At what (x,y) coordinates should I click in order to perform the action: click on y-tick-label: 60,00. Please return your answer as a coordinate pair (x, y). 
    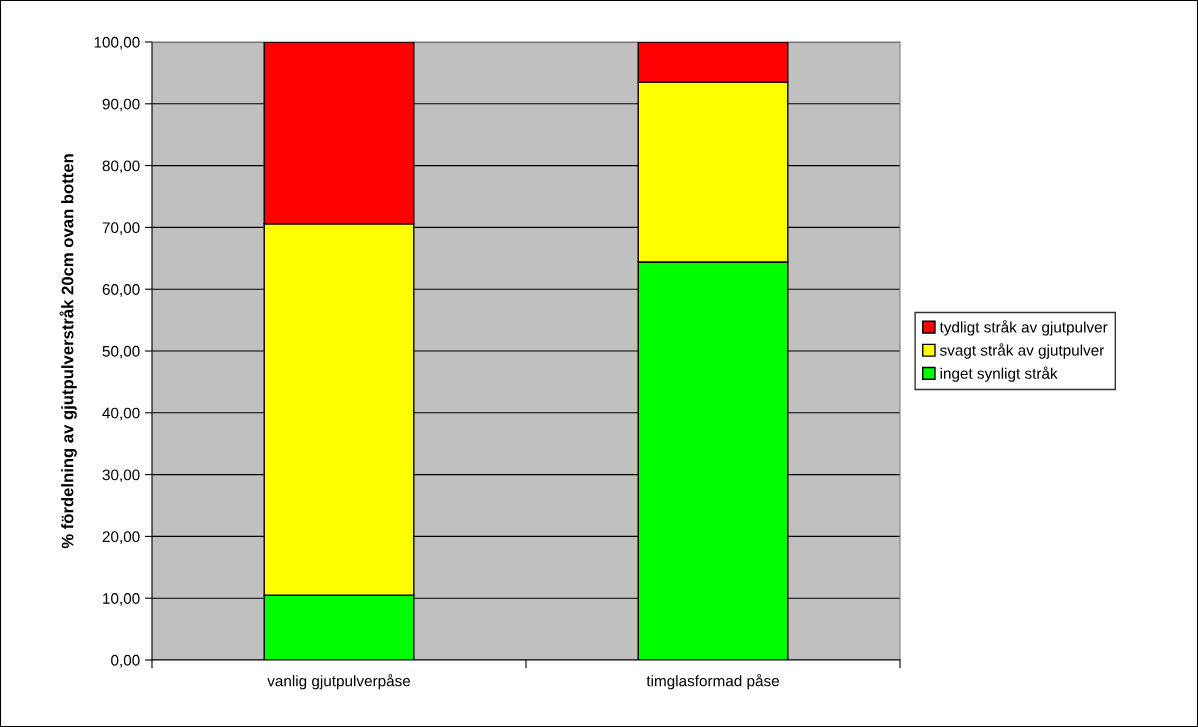
    Looking at the image, I should click on (121, 290).